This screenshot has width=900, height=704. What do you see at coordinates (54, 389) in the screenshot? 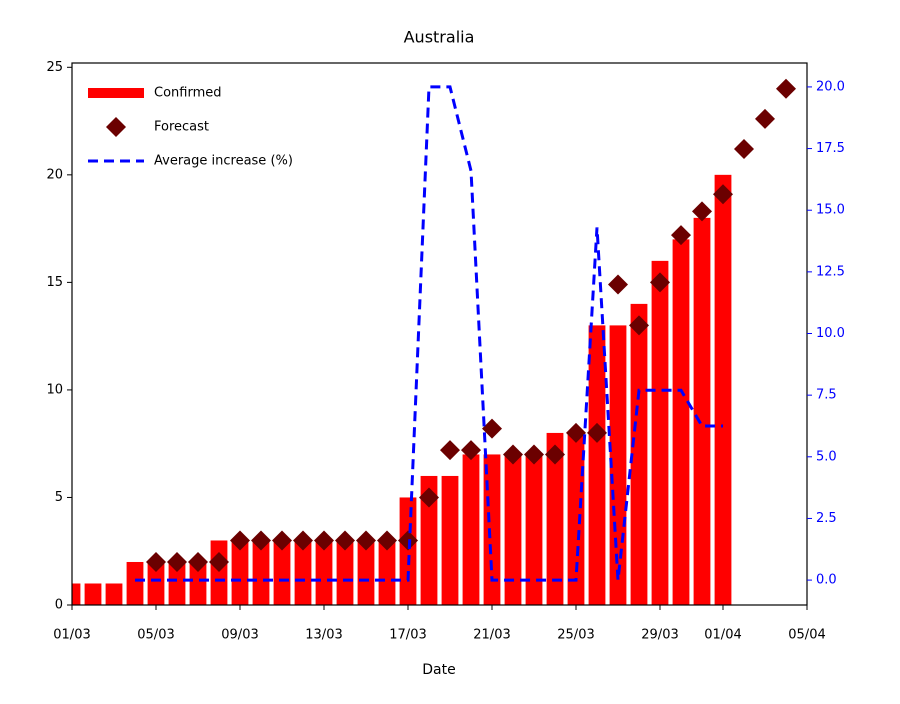
I see `y-tick-label: 10` at bounding box center [54, 389].